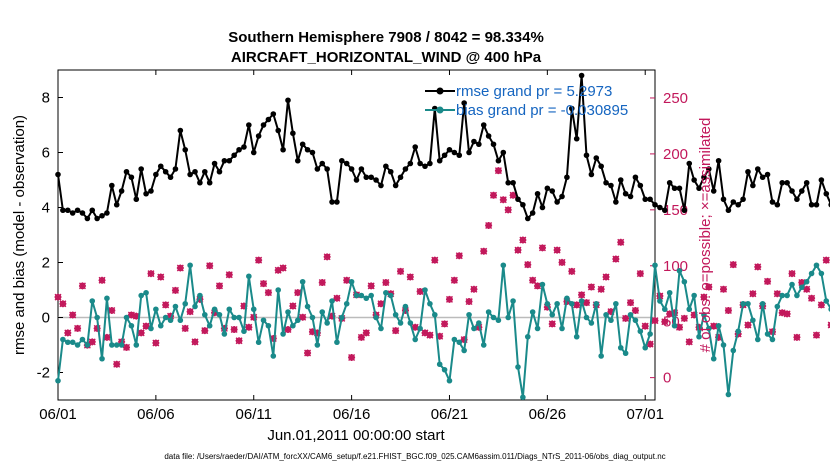  What do you see at coordinates (705, 235) in the screenshot?
I see `y-axis-label-right: # of obs: o=possible; ×=assimilated` at bounding box center [705, 235].